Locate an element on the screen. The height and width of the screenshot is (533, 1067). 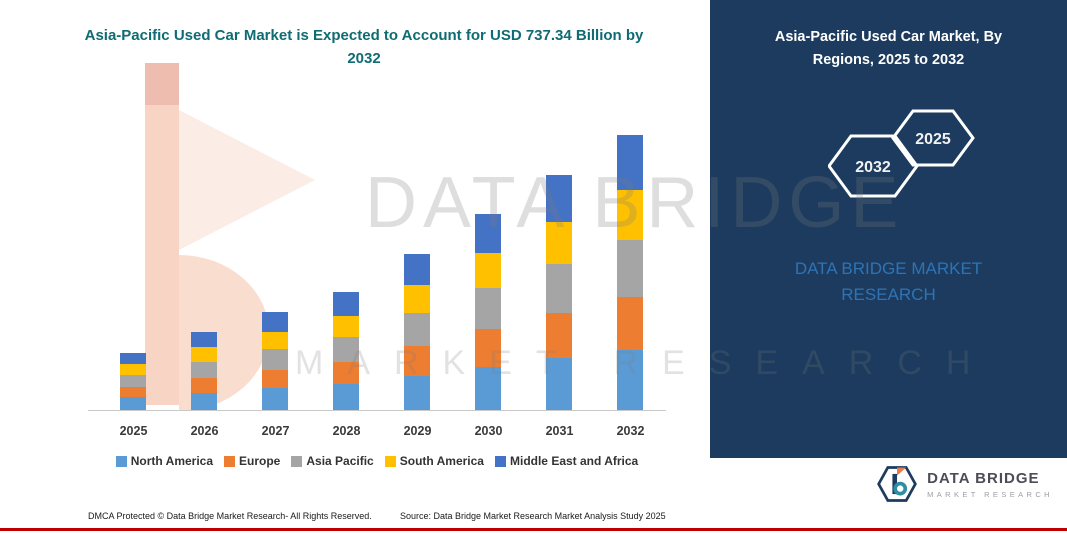
segment-2025-north-america is located at coordinates (133, 403).